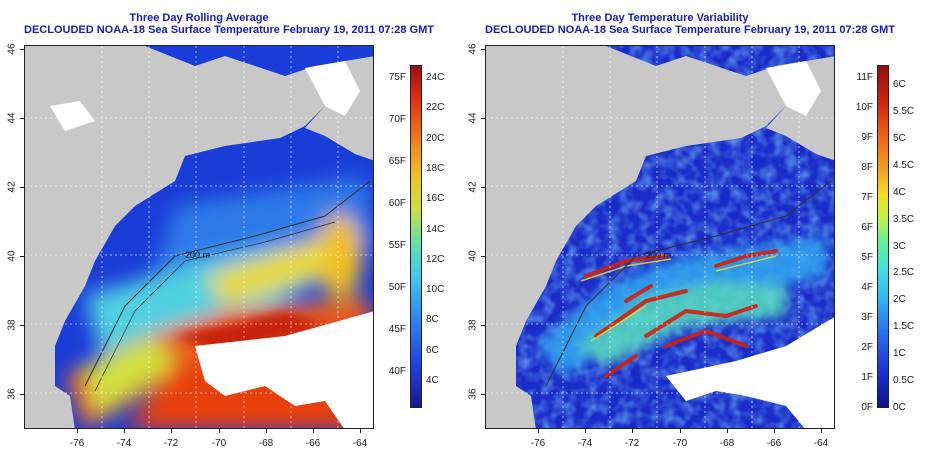 The height and width of the screenshot is (475, 950). I want to click on right-colorbar-c-label: 0.5C, so click(904, 381).